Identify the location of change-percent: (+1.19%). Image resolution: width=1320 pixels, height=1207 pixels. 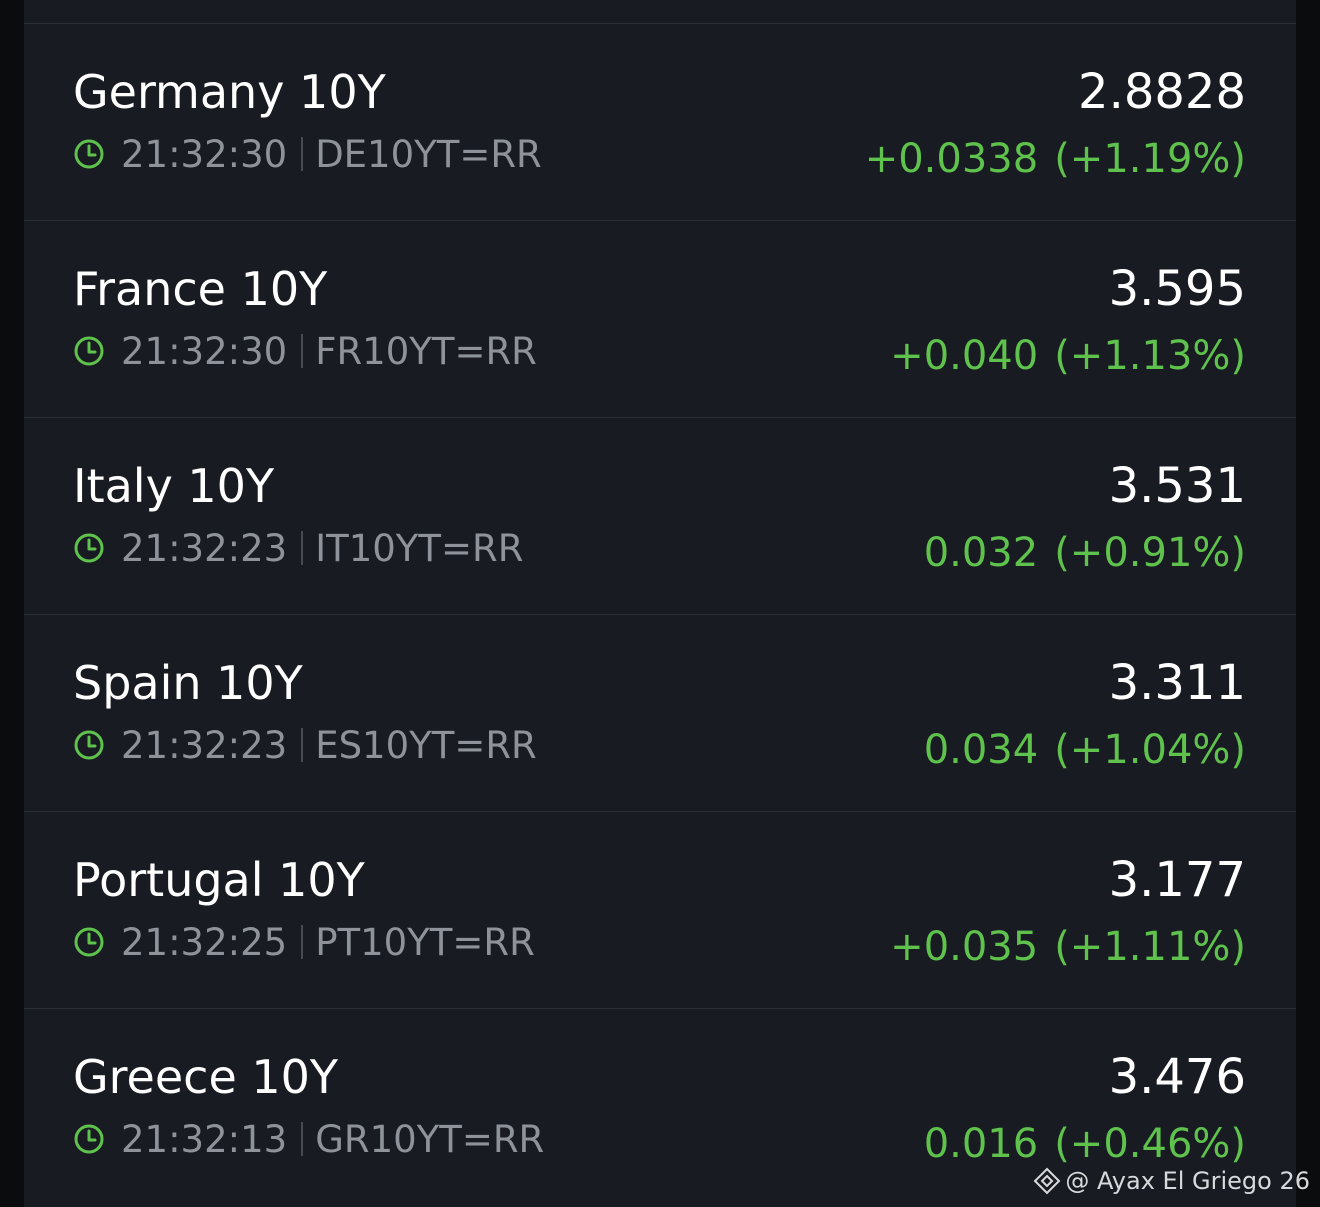
(1150, 159).